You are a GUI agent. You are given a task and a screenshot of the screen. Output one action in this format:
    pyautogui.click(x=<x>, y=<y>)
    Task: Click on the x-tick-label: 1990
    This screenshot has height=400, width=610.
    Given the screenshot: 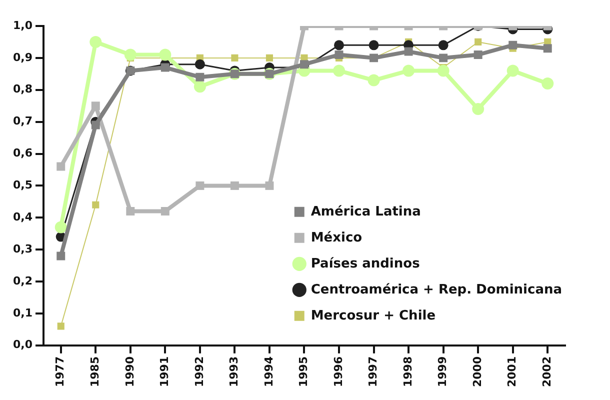 What is the action you would take?
    pyautogui.click(x=129, y=372)
    